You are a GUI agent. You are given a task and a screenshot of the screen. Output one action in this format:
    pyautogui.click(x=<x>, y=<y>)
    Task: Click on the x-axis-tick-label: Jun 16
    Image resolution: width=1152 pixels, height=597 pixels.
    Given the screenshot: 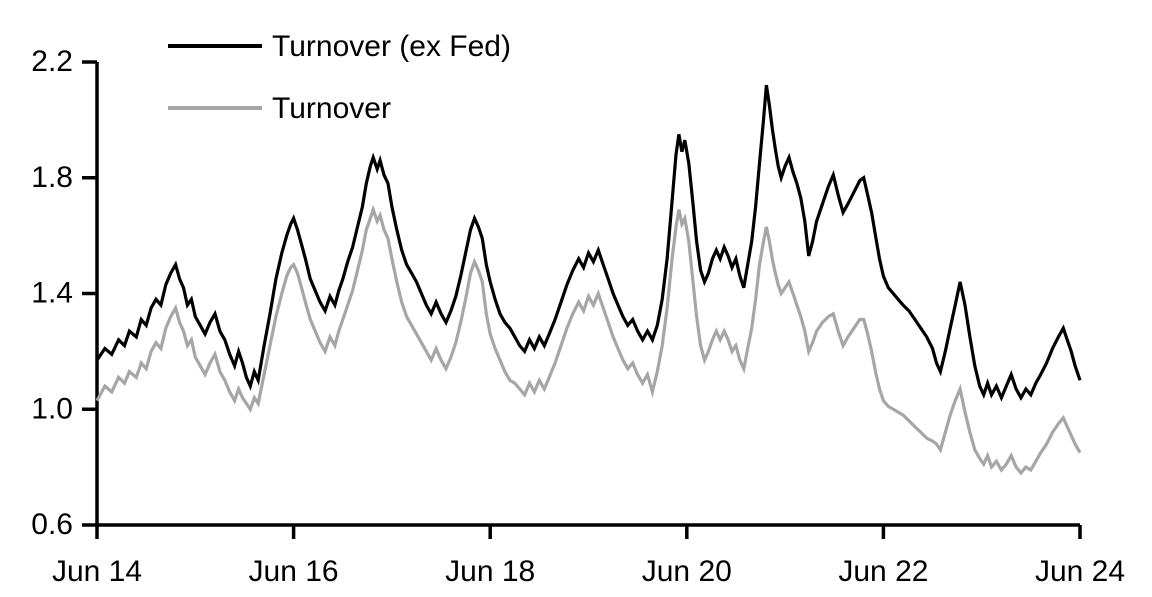 What is the action you would take?
    pyautogui.click(x=294, y=571)
    